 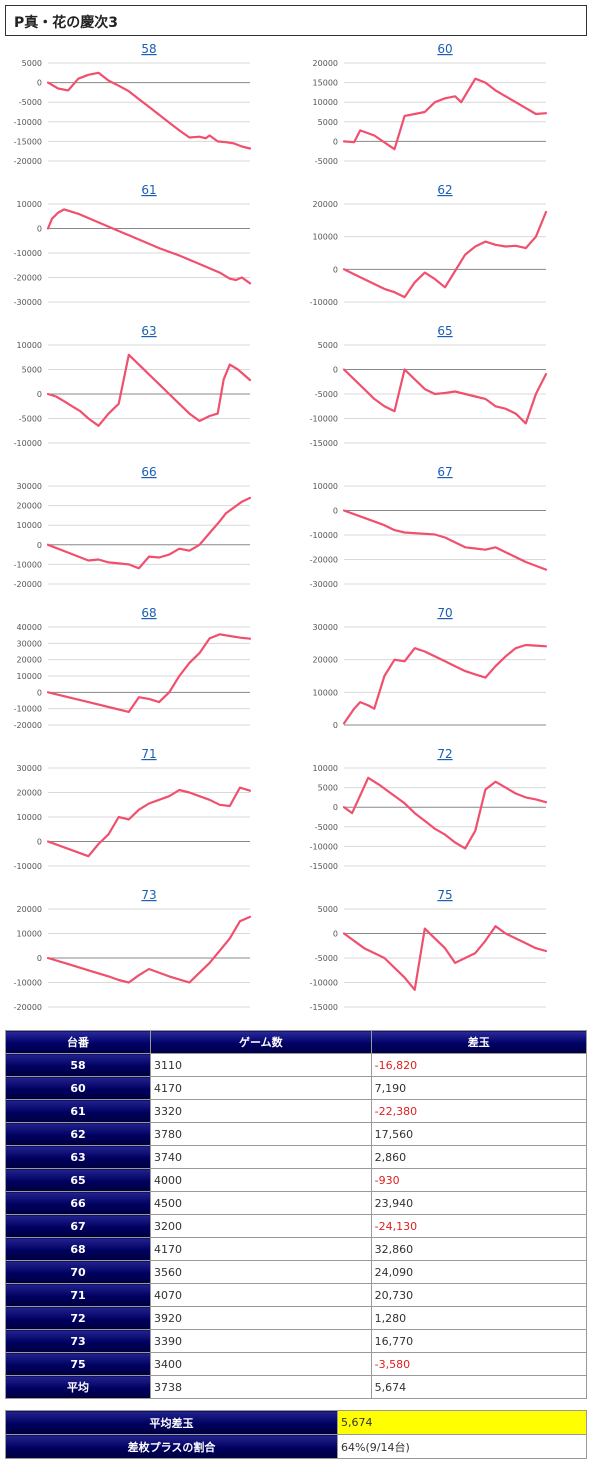 I want to click on games-value: 3560, so click(x=261, y=1272).